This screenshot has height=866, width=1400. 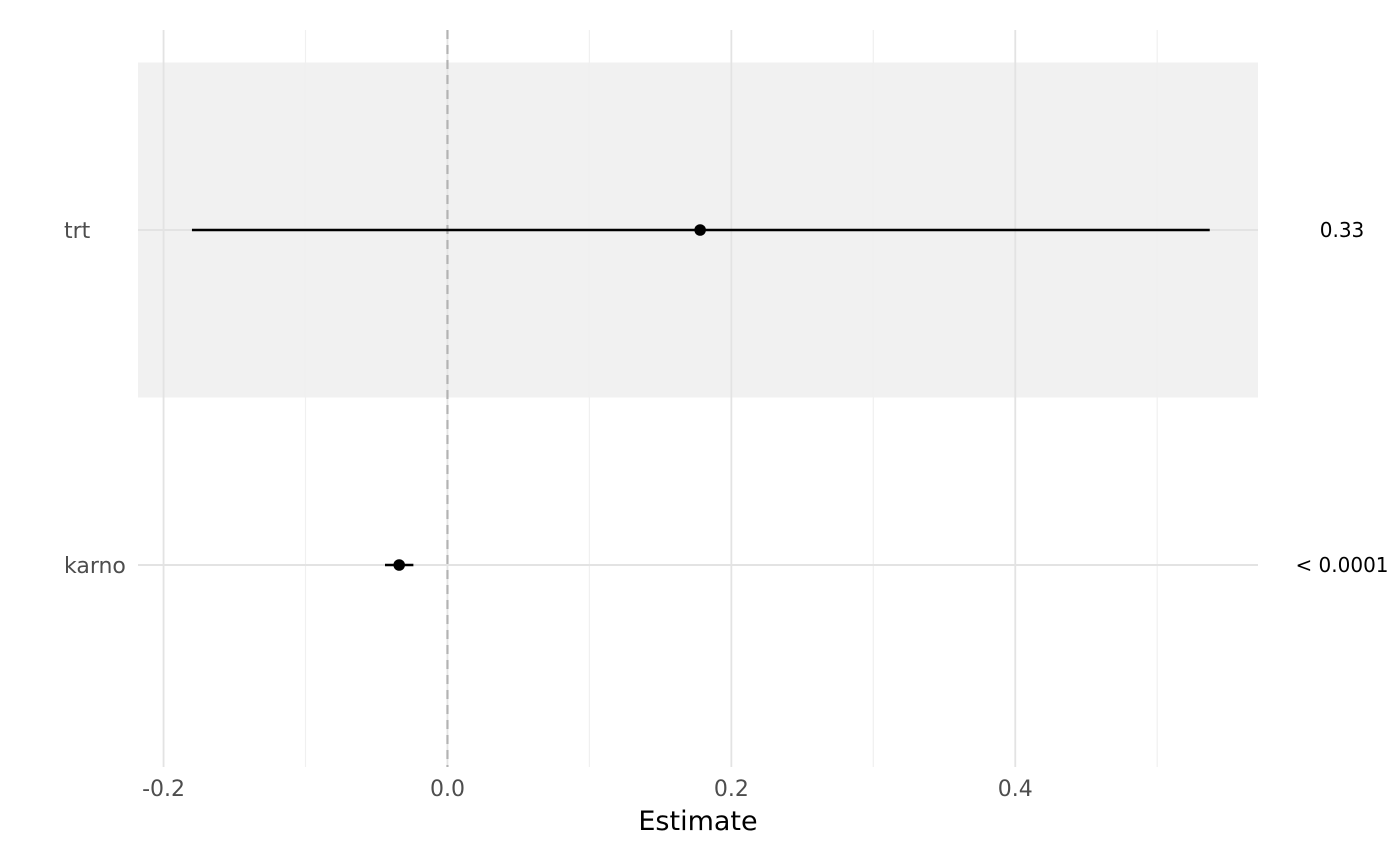 I want to click on estimate-point-trt, so click(x=700, y=230).